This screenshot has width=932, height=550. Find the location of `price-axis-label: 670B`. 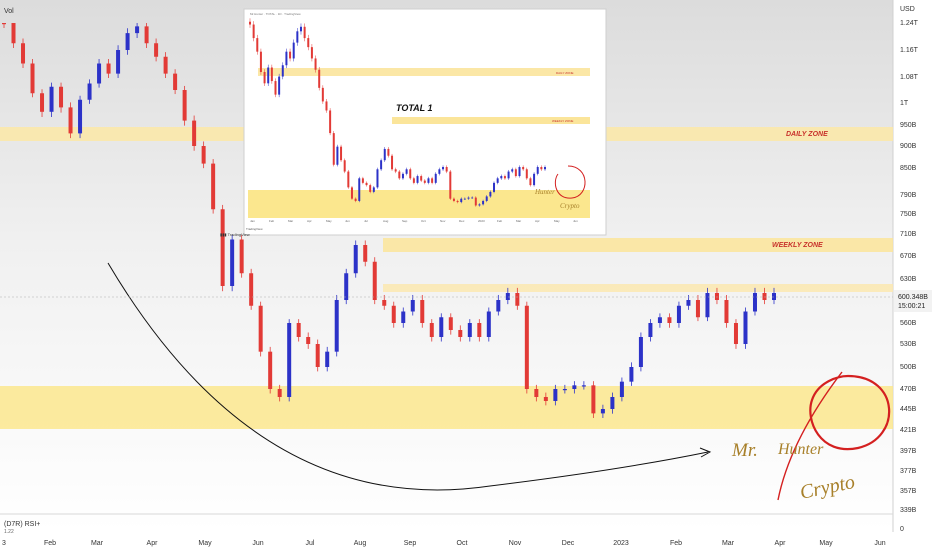

price-axis-label: 670B is located at coordinates (908, 256).